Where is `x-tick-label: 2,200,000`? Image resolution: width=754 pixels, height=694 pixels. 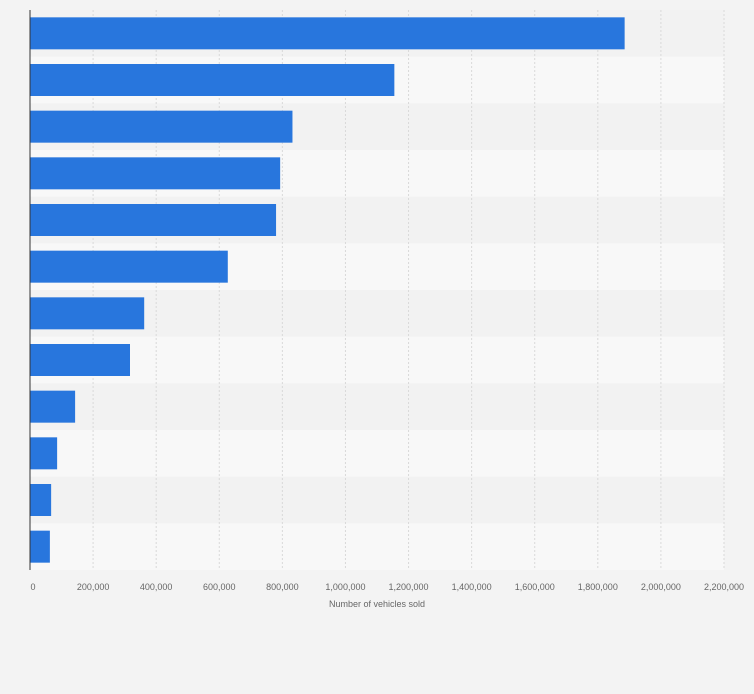 x-tick-label: 2,200,000 is located at coordinates (724, 587).